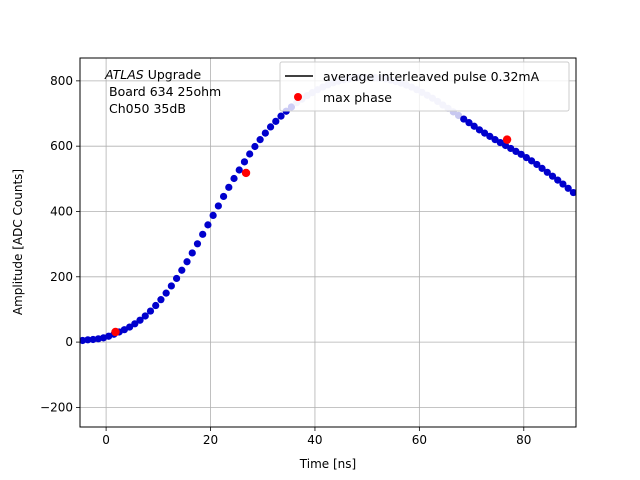 The image size is (640, 480). What do you see at coordinates (298, 97) in the screenshot?
I see `legend-dot-marker` at bounding box center [298, 97].